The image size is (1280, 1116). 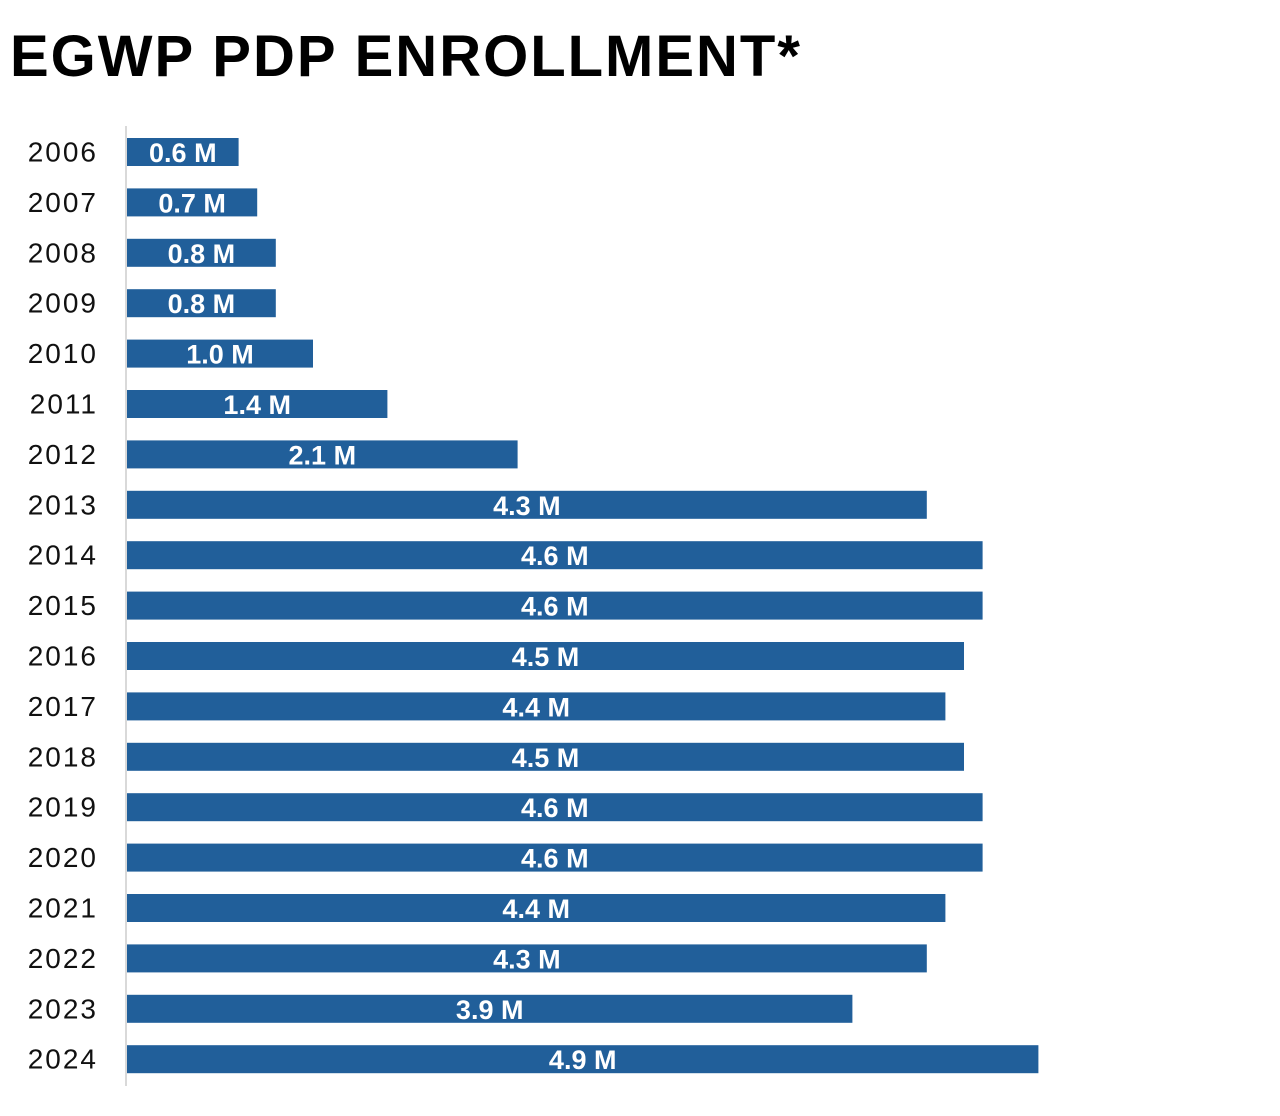 What do you see at coordinates (63, 706) in the screenshot?
I see `year-label: 2017` at bounding box center [63, 706].